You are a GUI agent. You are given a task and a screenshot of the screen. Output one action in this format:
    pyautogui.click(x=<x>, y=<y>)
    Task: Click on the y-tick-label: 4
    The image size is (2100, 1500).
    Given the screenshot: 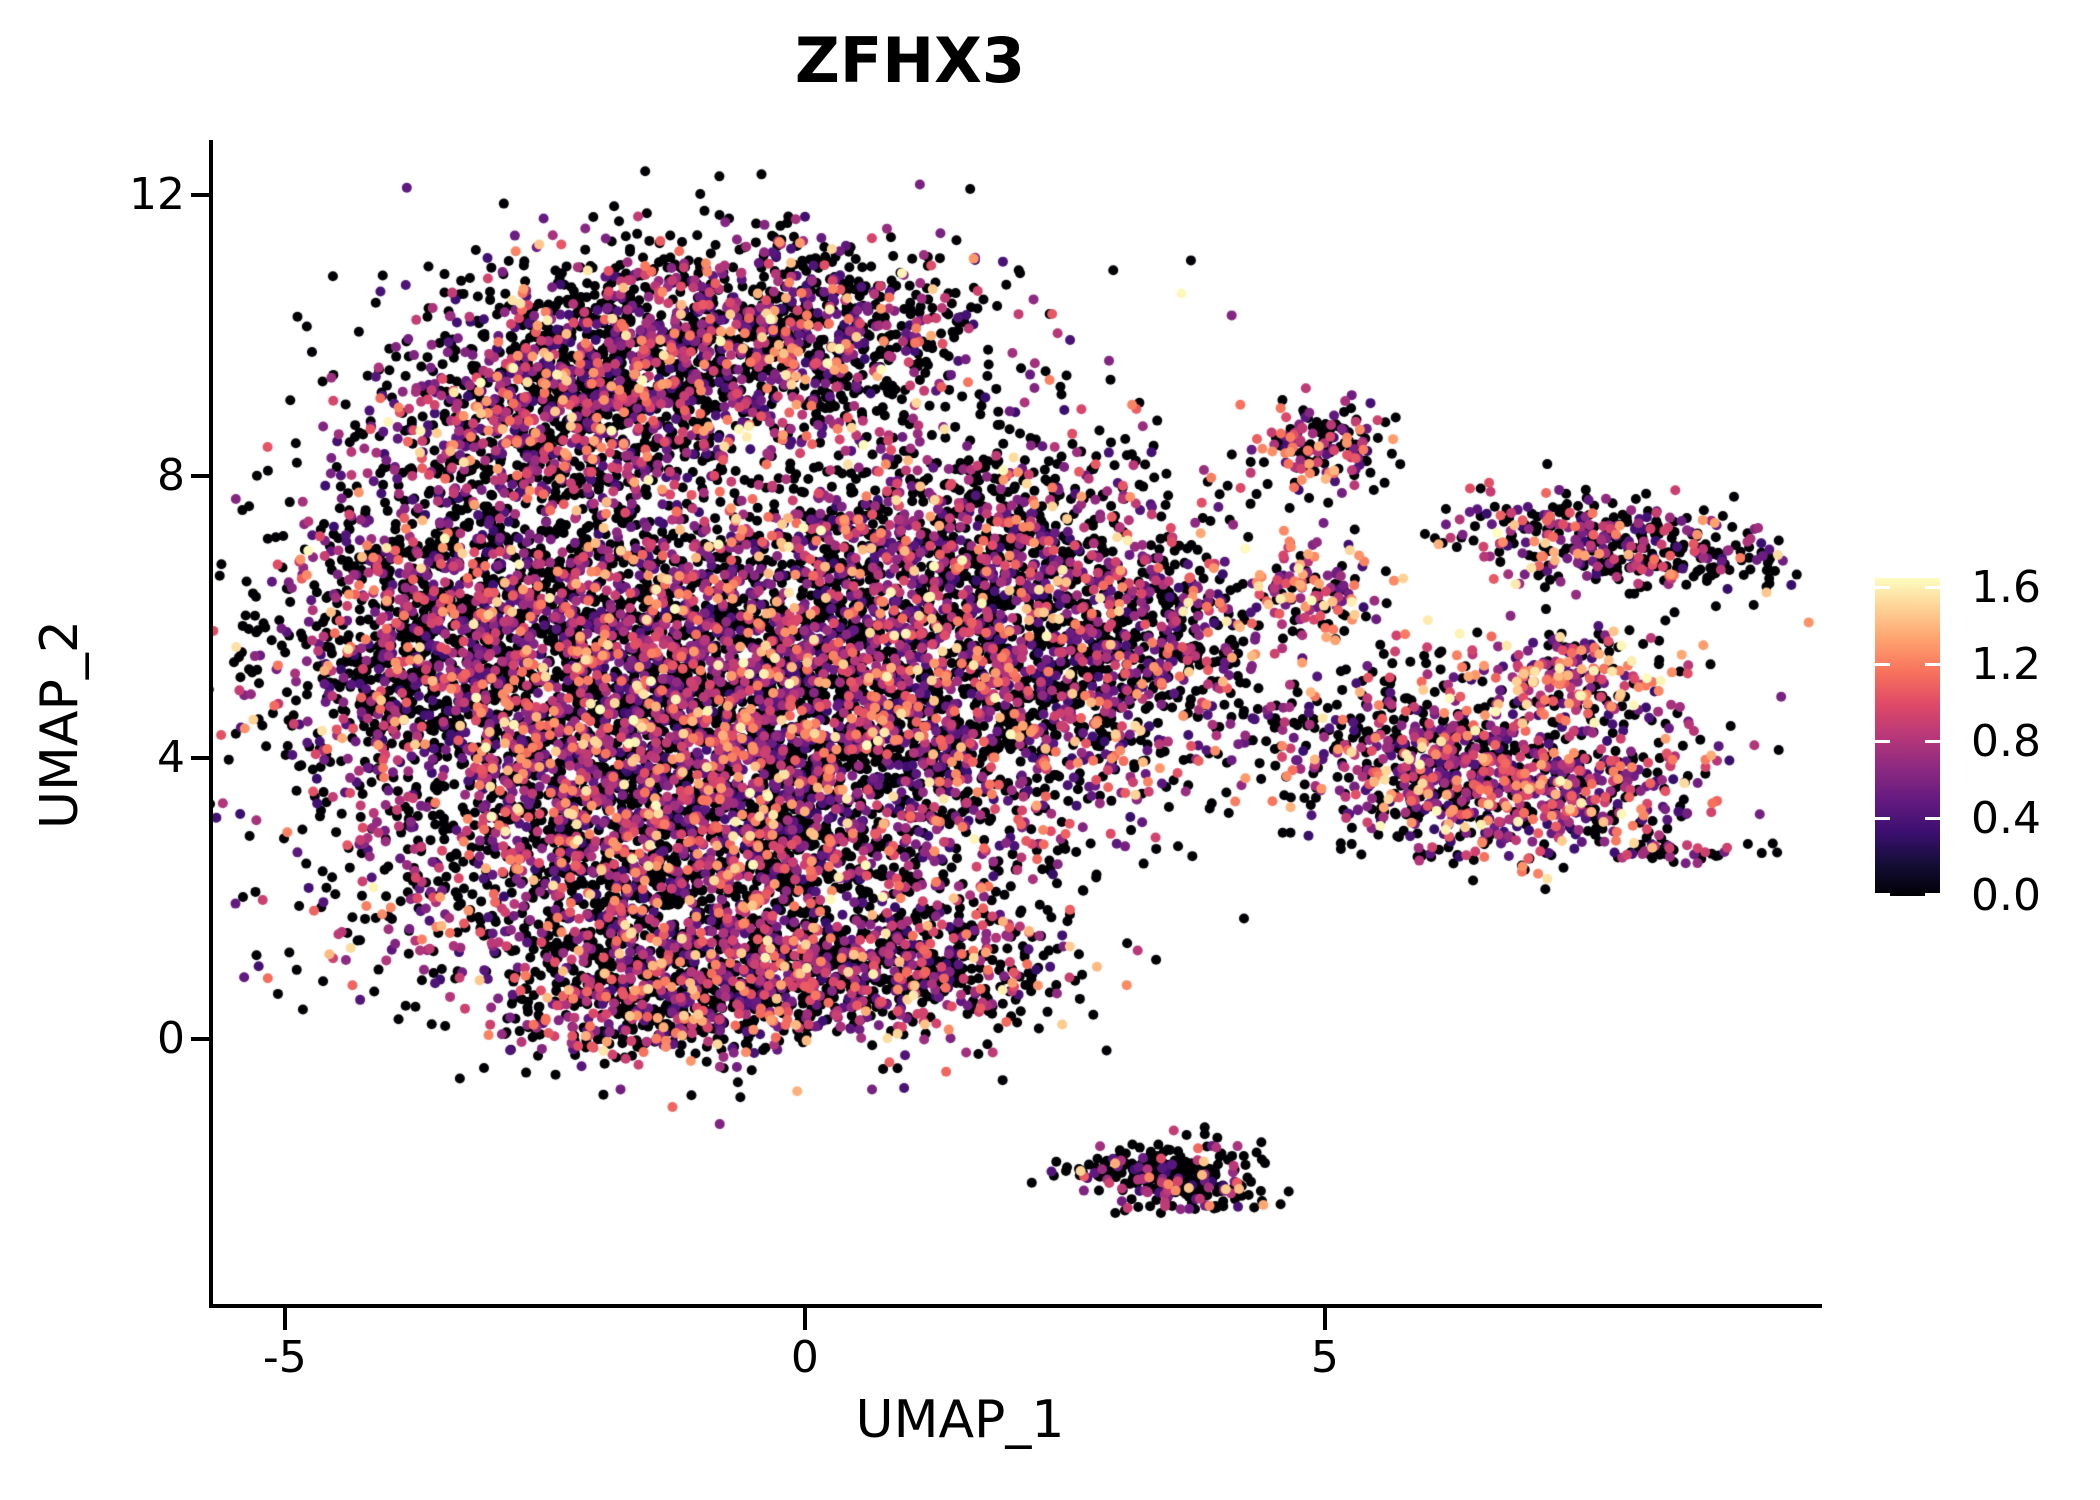 What is the action you would take?
    pyautogui.click(x=171, y=757)
    